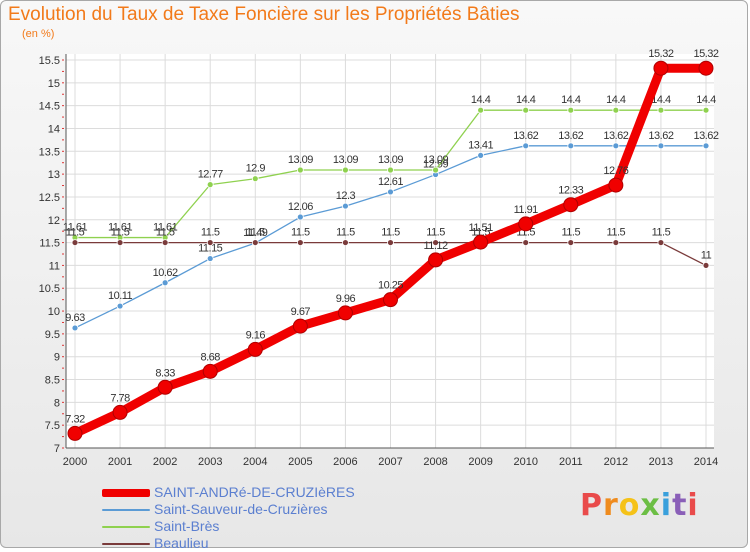 The image size is (750, 552). What do you see at coordinates (629, 505) in the screenshot?
I see `logo-letter: o` at bounding box center [629, 505].